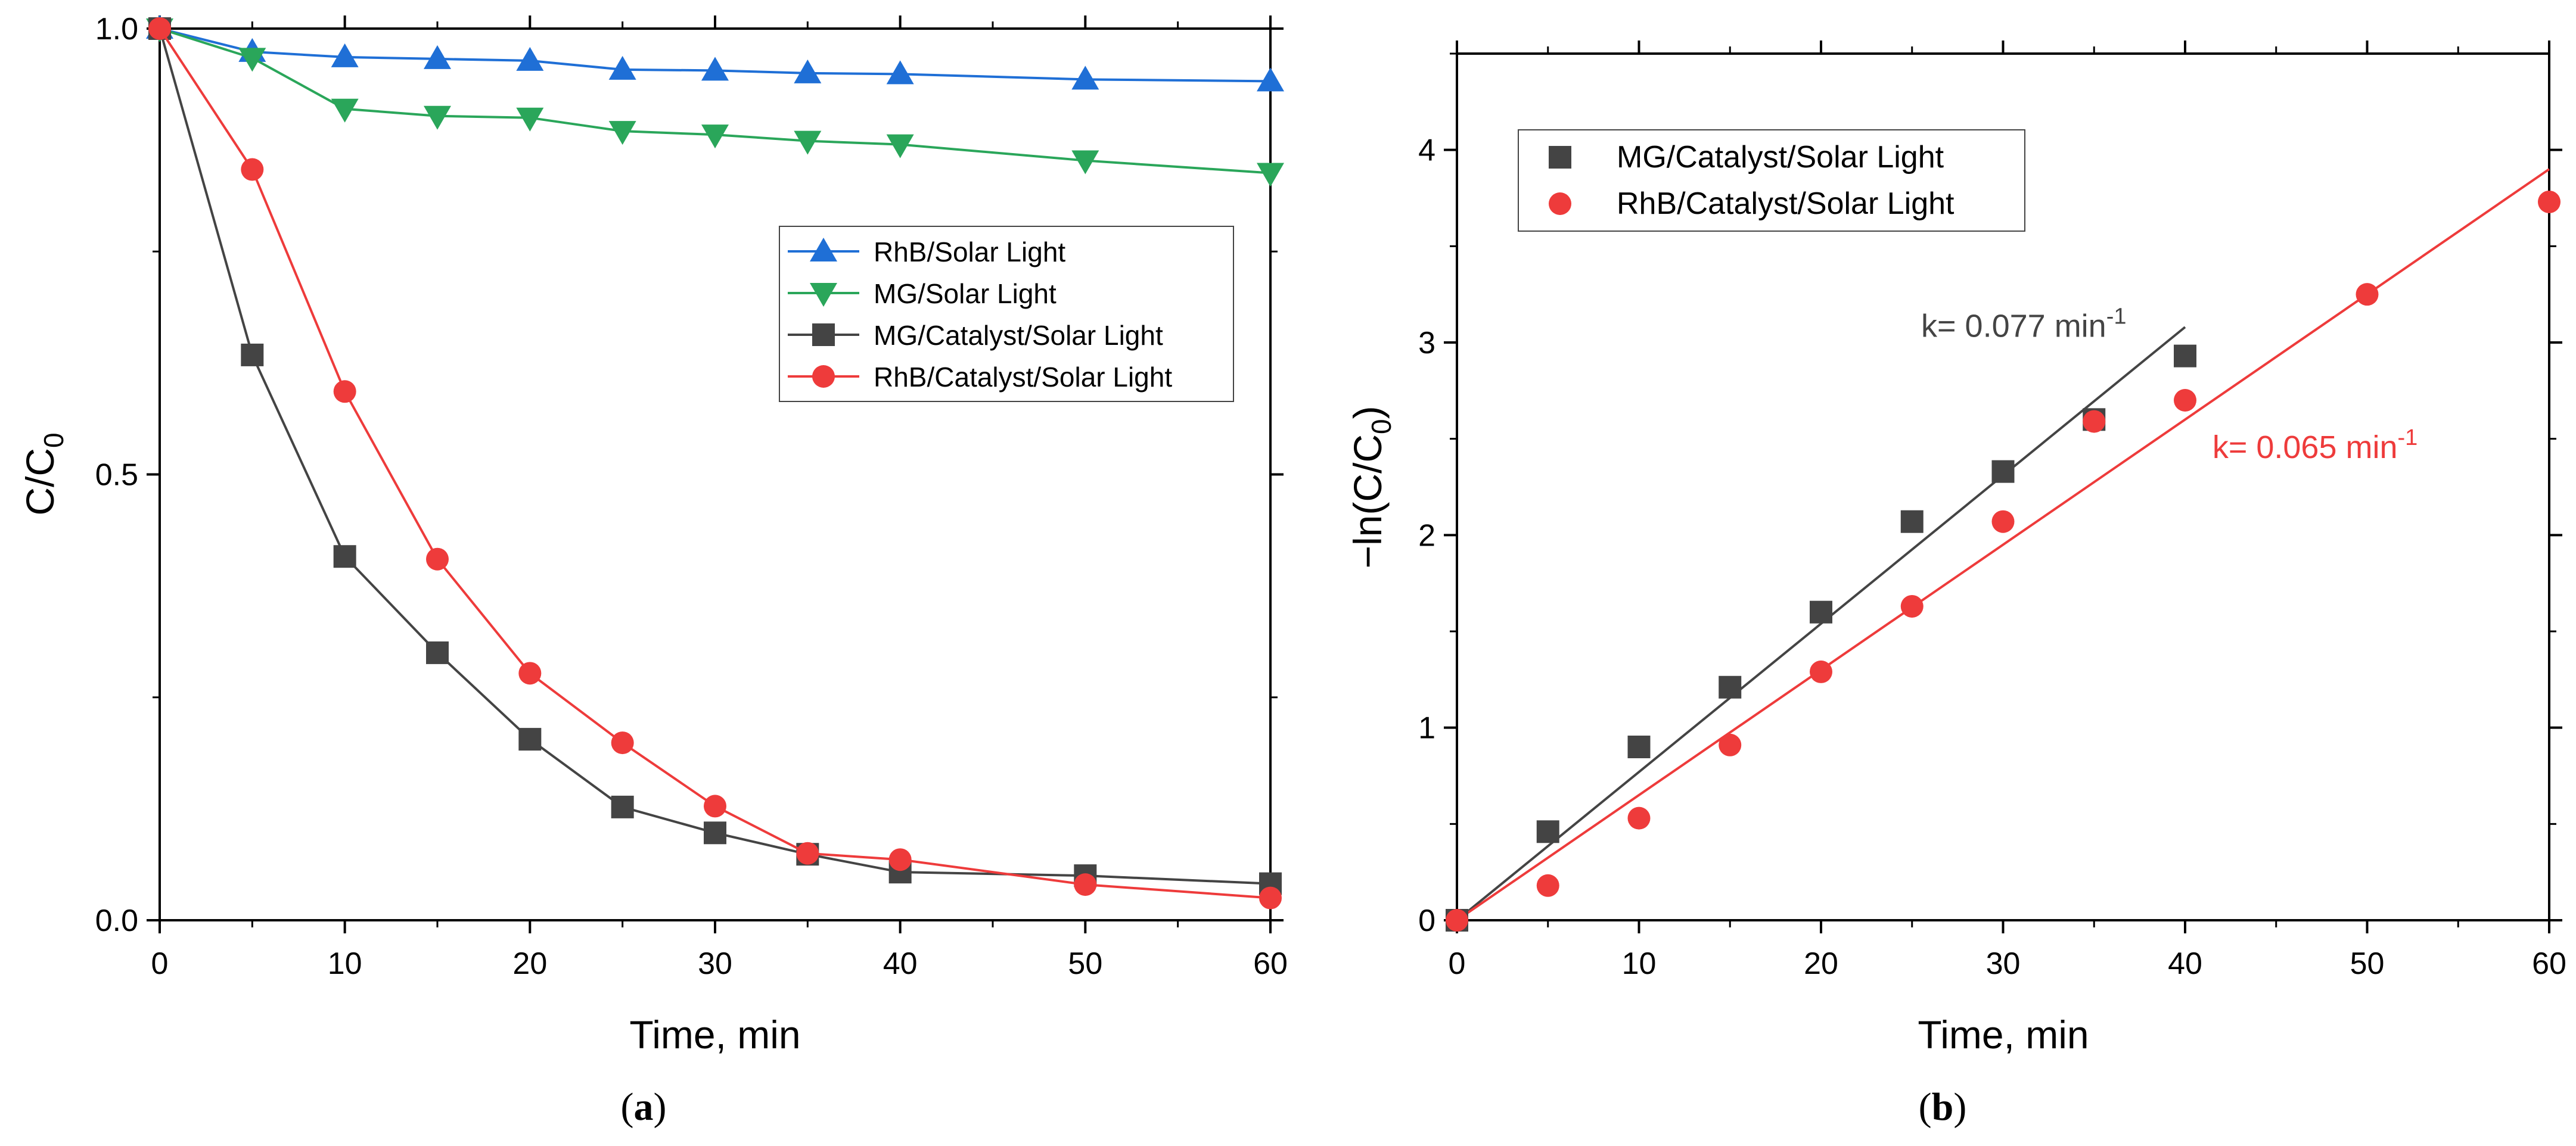  Describe the element at coordinates (2305, 447) in the screenshot. I see `fit-label-text: k= 0.065 min` at that location.